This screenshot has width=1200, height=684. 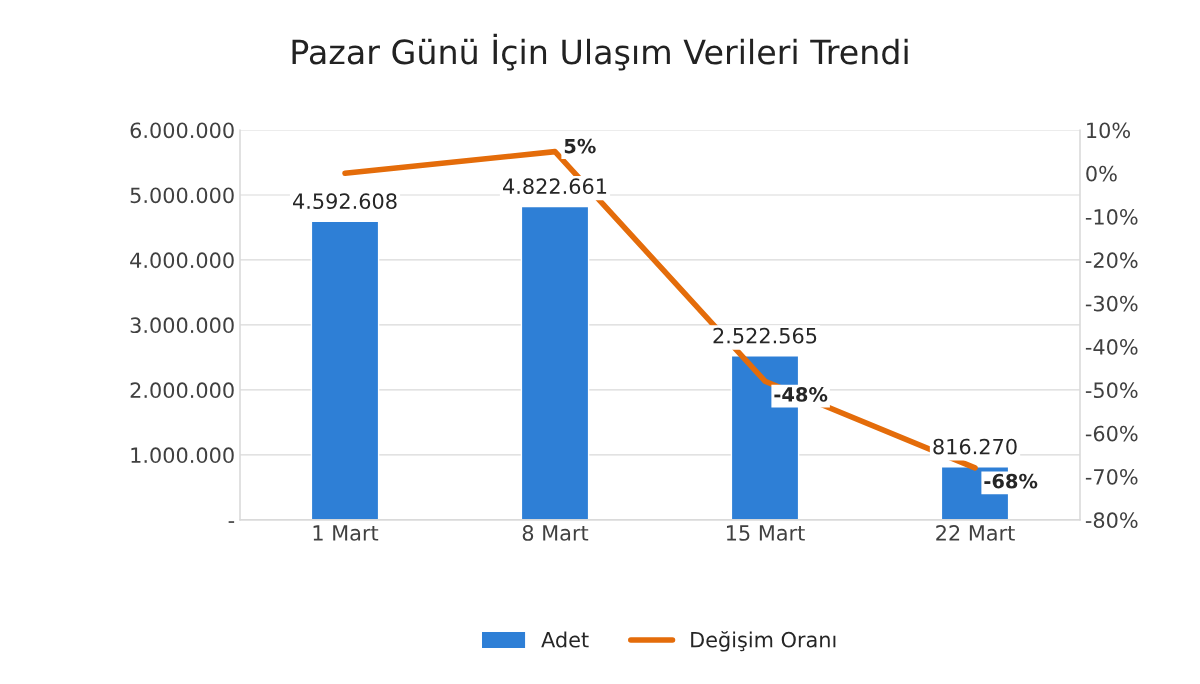 I want to click on y-tick-label: 3.000.000, so click(x=182, y=325).